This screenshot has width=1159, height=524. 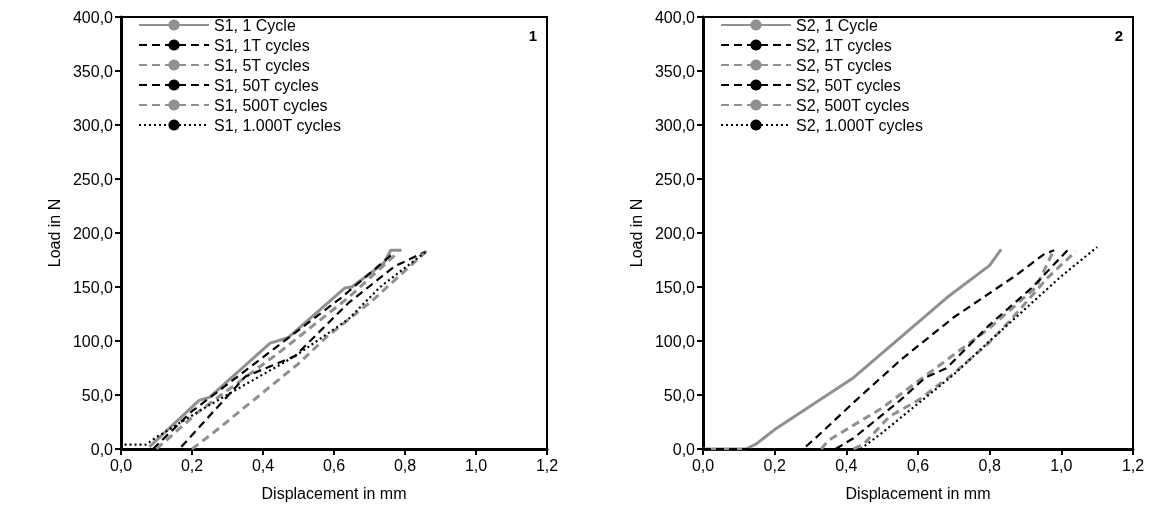 I want to click on legend-label: S2, 5T cycles, so click(x=844, y=65).